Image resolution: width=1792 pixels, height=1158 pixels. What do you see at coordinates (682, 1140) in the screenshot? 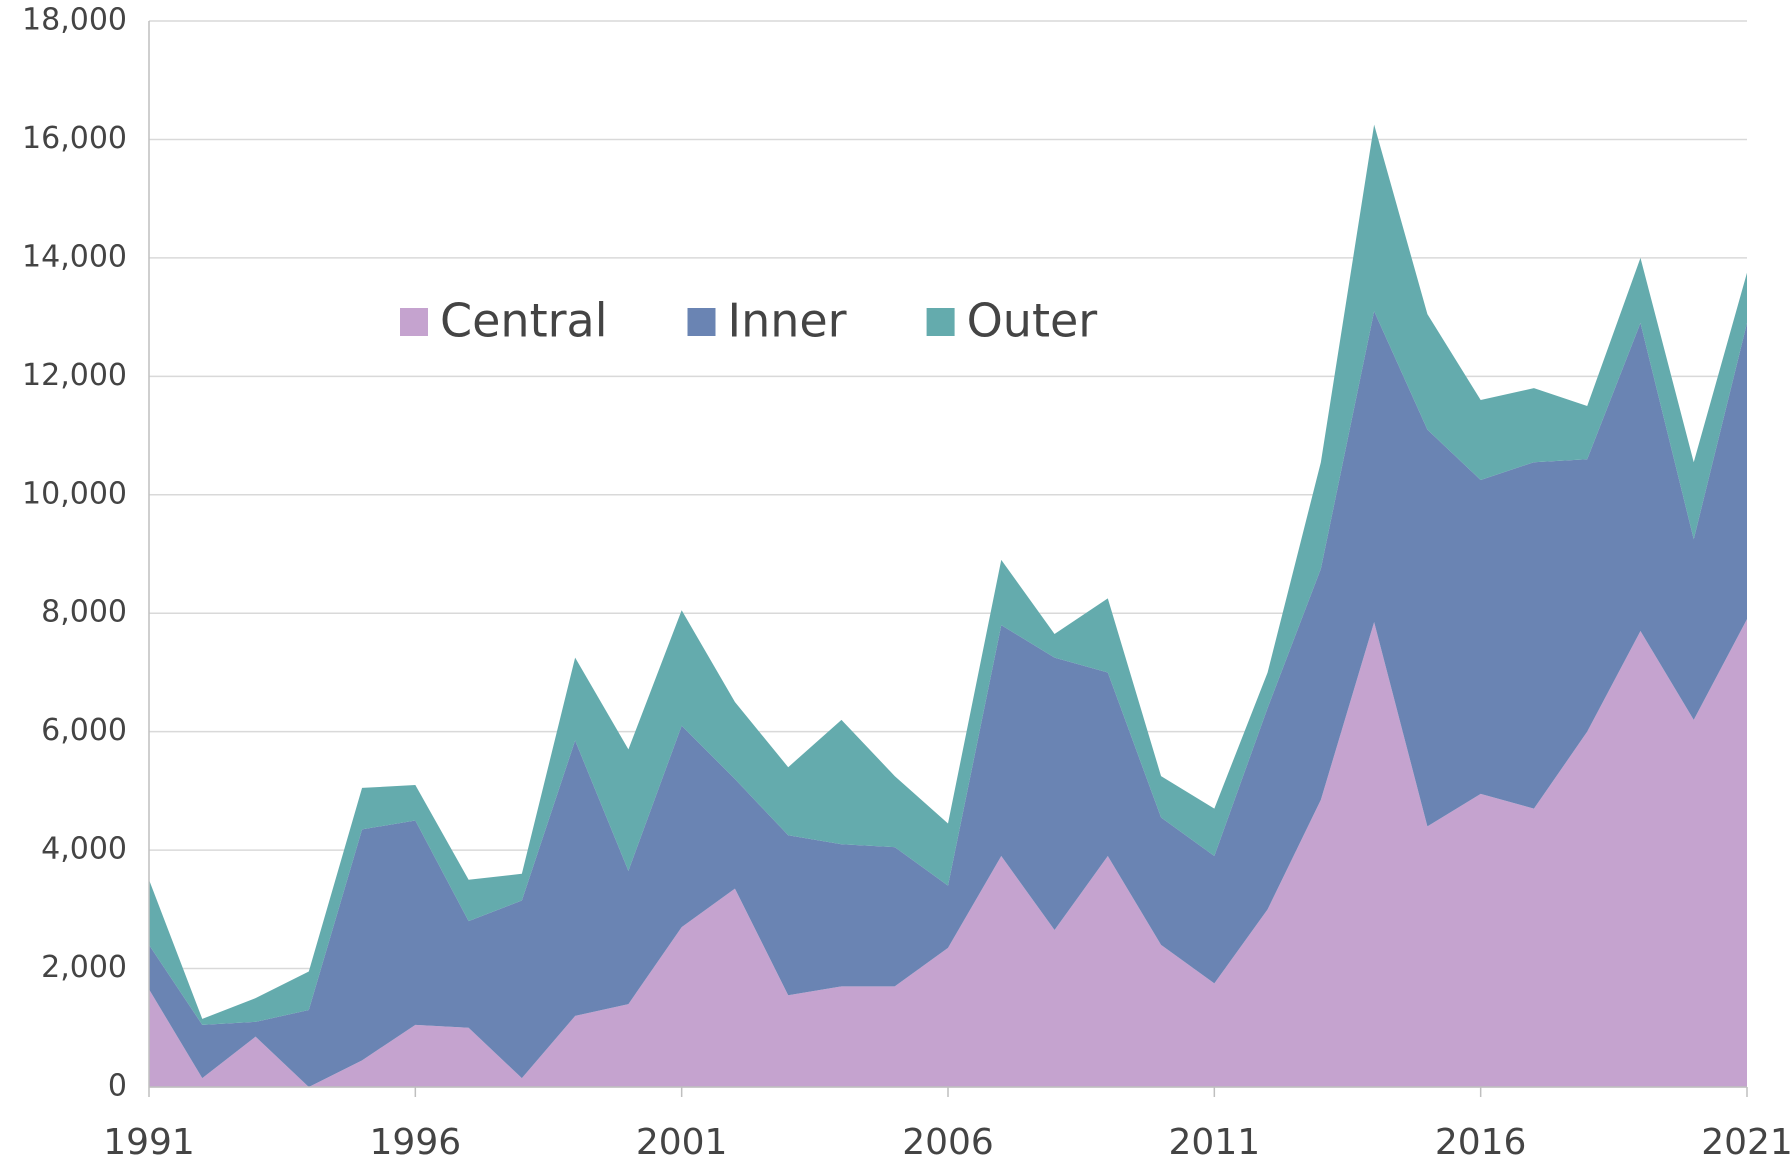
I see `x-tick-label: 2001` at bounding box center [682, 1140].